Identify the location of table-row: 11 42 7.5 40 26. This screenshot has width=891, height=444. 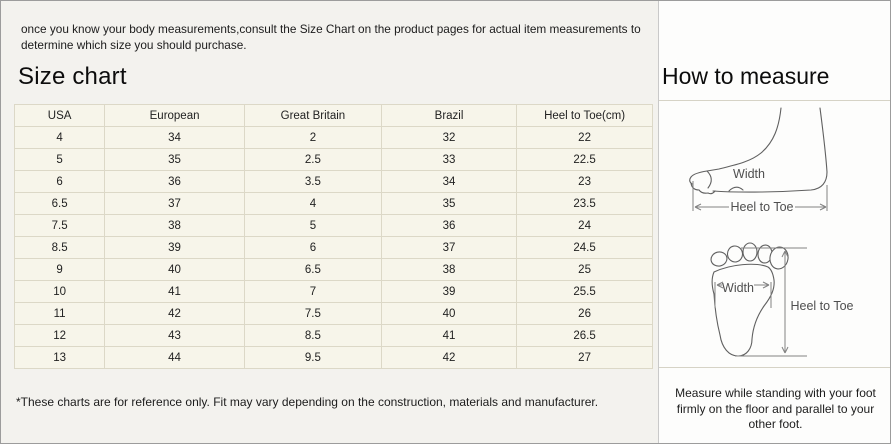
(333, 313).